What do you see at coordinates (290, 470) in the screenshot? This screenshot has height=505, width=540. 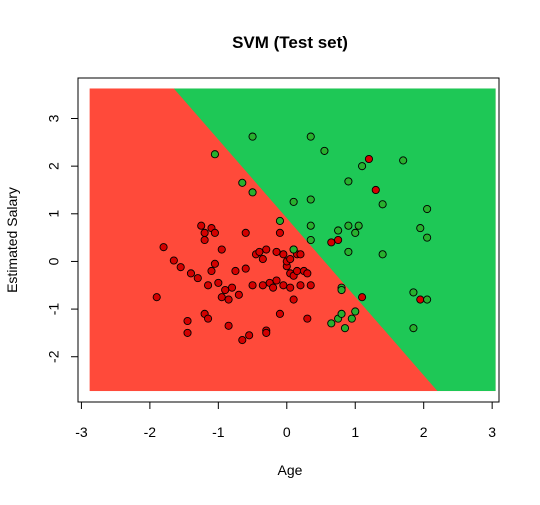 I see `x-axis-label: Age` at bounding box center [290, 470].